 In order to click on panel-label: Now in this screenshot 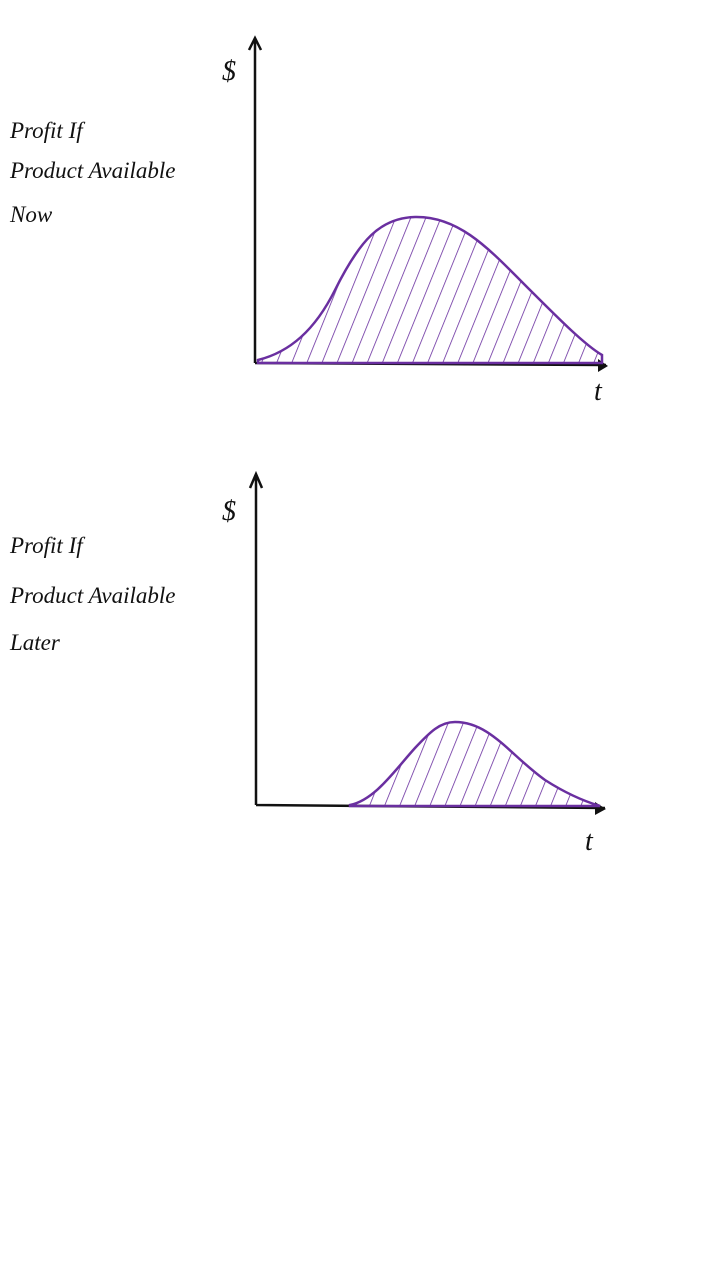, I will do `click(31, 214)`.